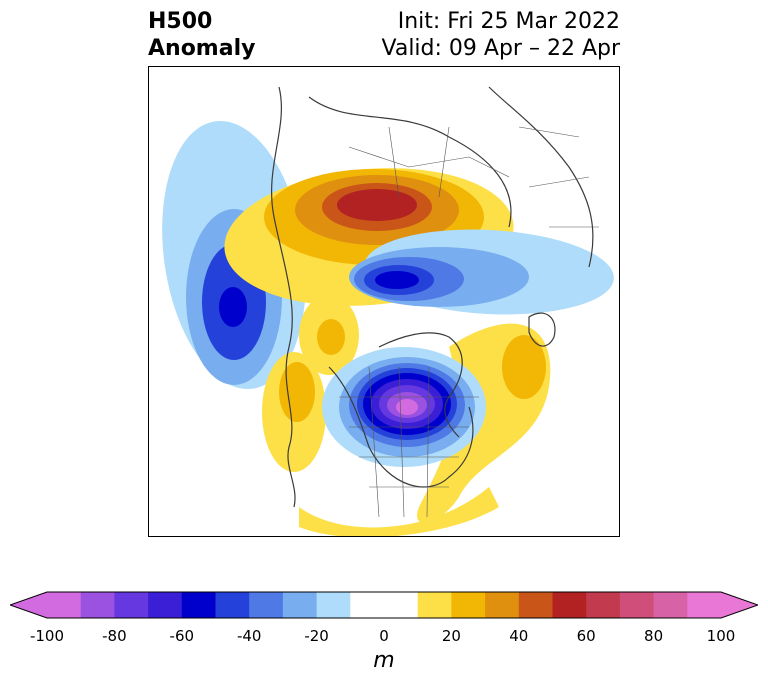 The width and height of the screenshot is (768, 686). What do you see at coordinates (519, 636) in the screenshot?
I see `colorbar-tick-label: 40` at bounding box center [519, 636].